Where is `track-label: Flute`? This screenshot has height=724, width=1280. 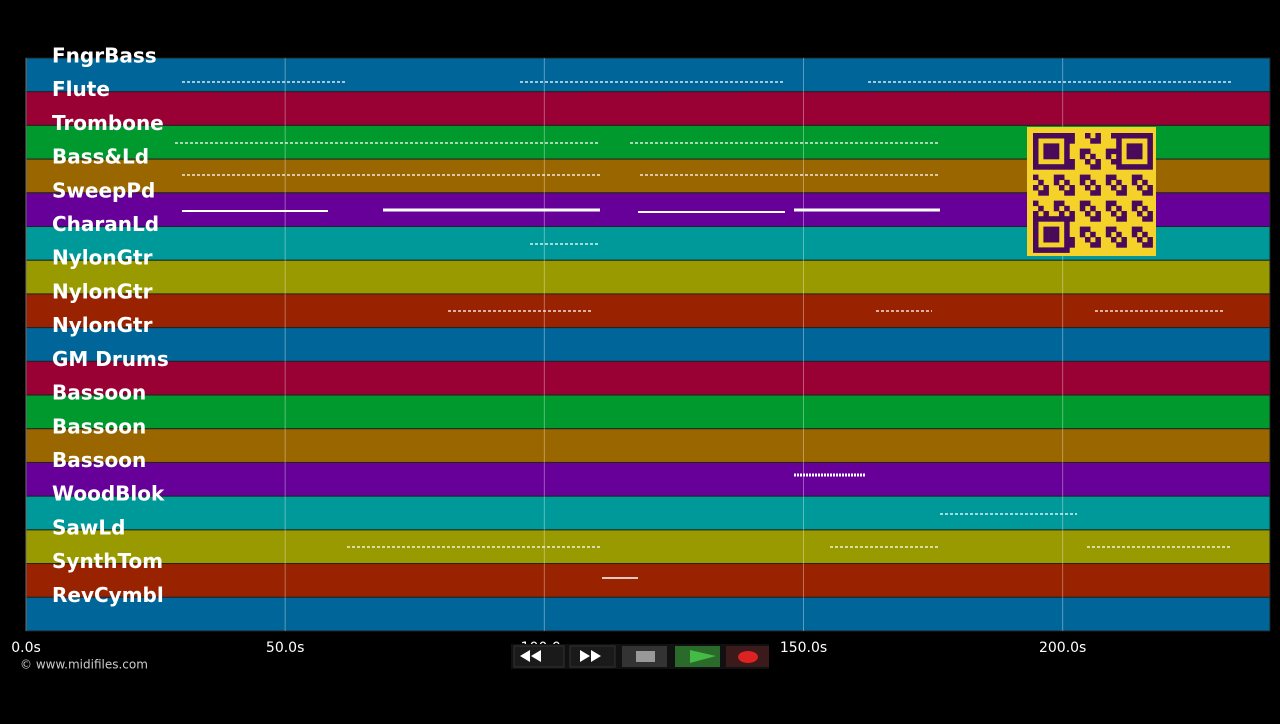 track-label: Flute is located at coordinates (81, 89).